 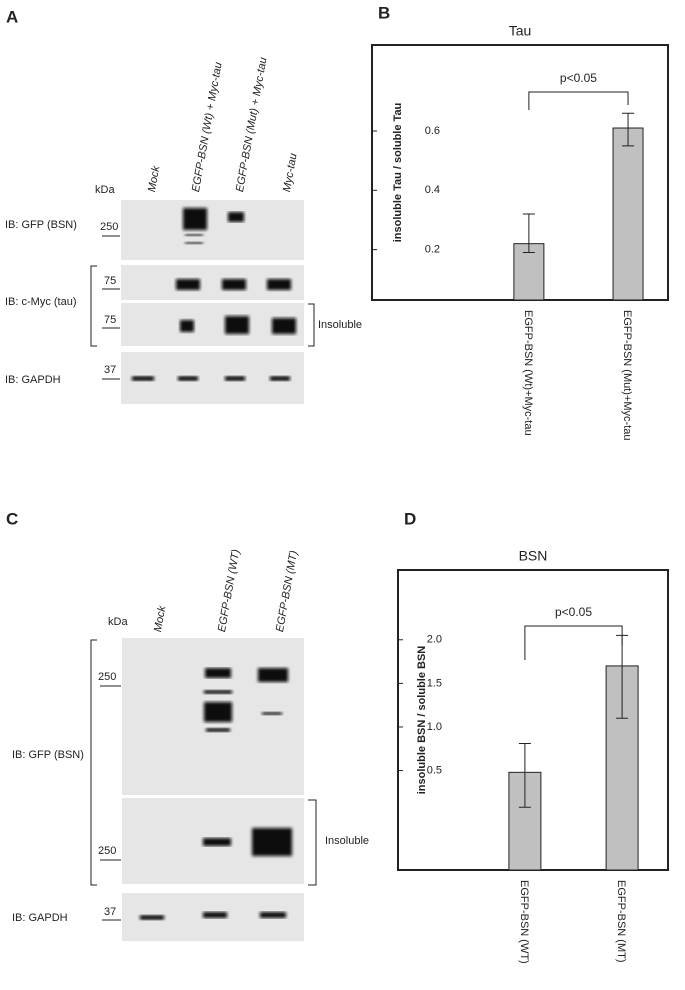 I want to click on x-tick-label: EGFP-BSN (MT), so click(x=621, y=921).